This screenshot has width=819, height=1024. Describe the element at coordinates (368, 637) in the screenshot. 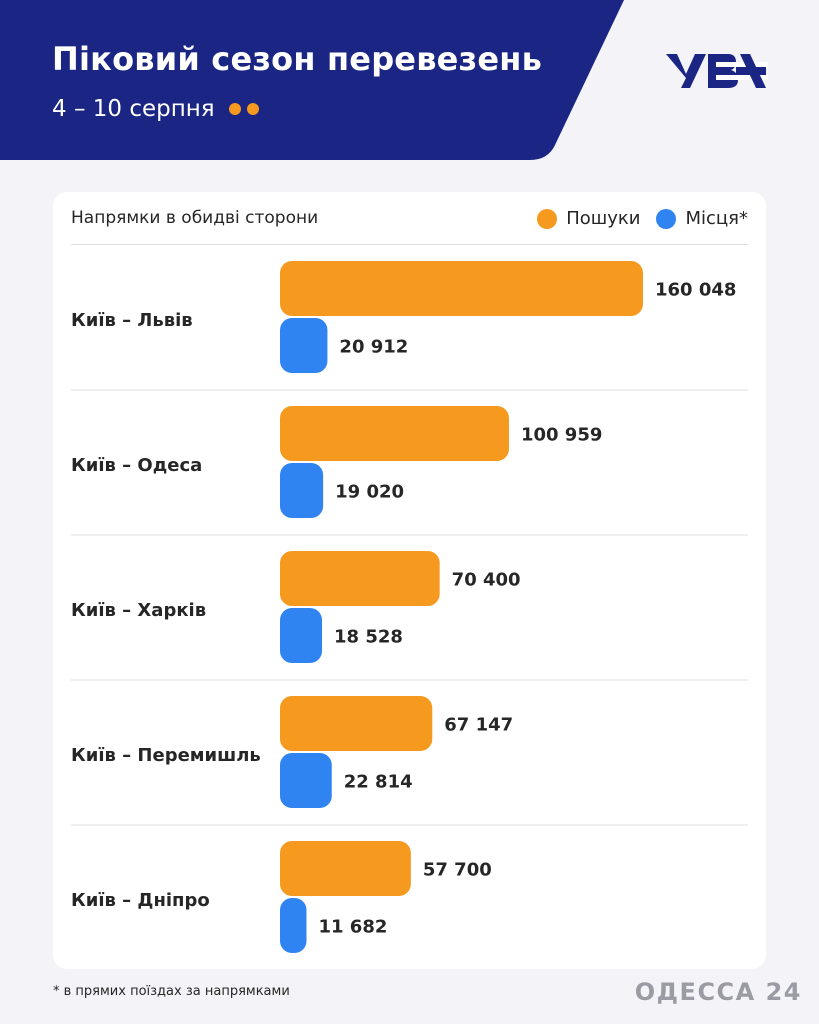

I see `data-label: 18 528` at that location.